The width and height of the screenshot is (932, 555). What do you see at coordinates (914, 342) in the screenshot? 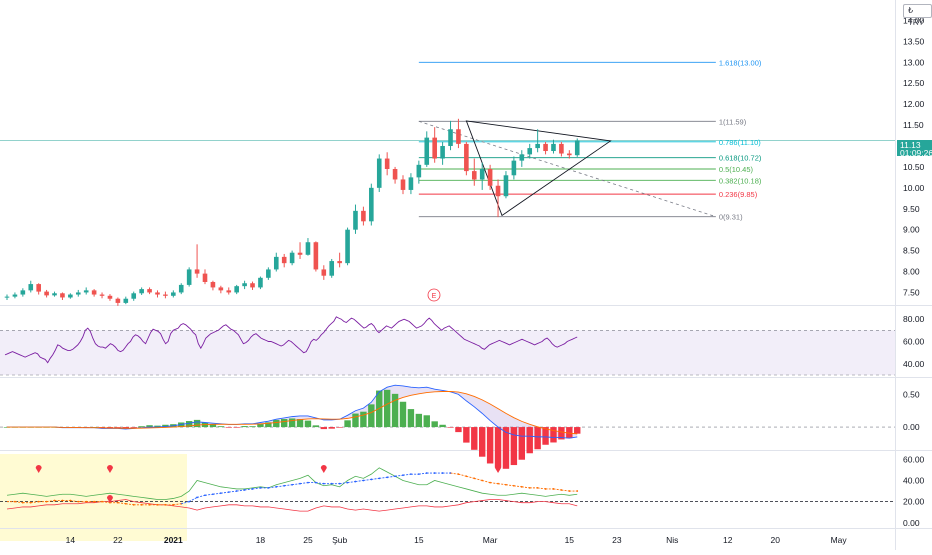
I see `rsi-axis-tick: 60.00` at bounding box center [914, 342].